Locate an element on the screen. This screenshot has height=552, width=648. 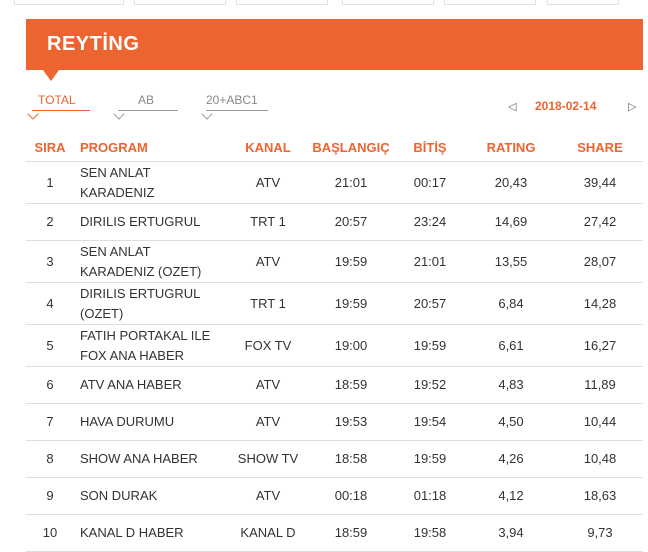
end-cell: 19:52 is located at coordinates (430, 385).